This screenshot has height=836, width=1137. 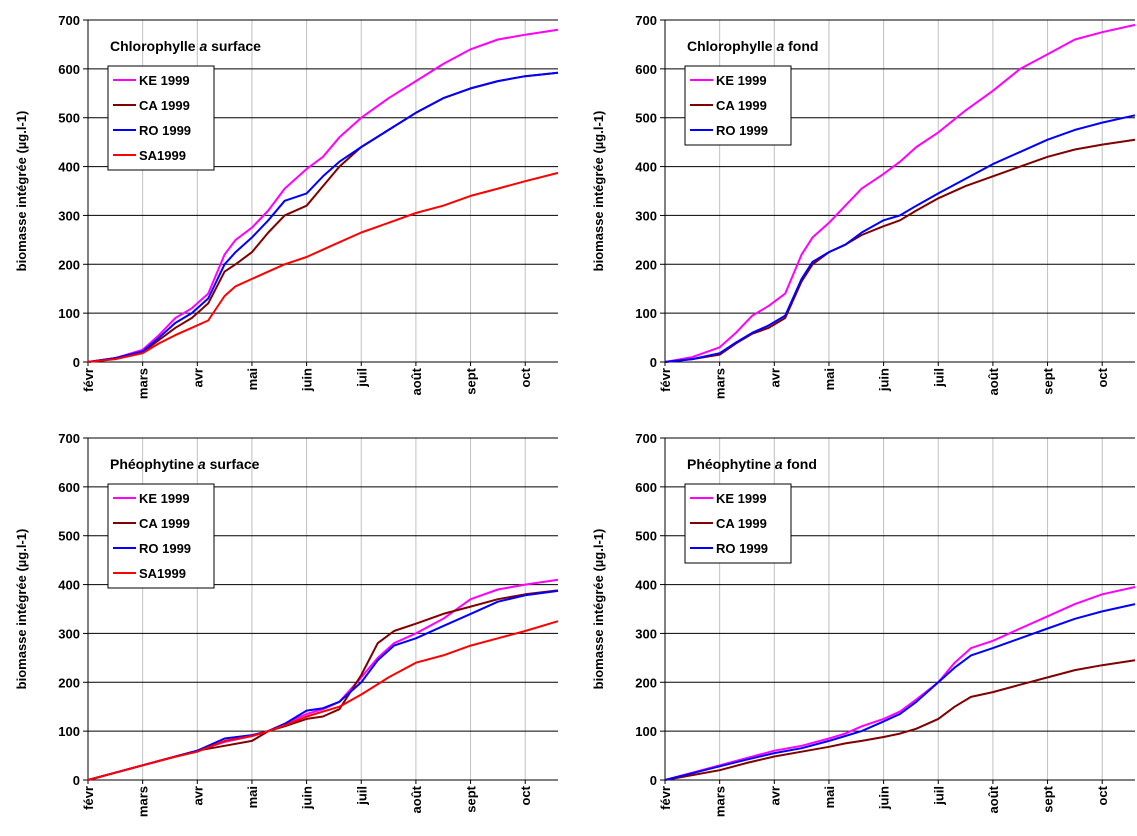 I want to click on chart-title: Chlorophylle a surface, so click(x=185, y=46).